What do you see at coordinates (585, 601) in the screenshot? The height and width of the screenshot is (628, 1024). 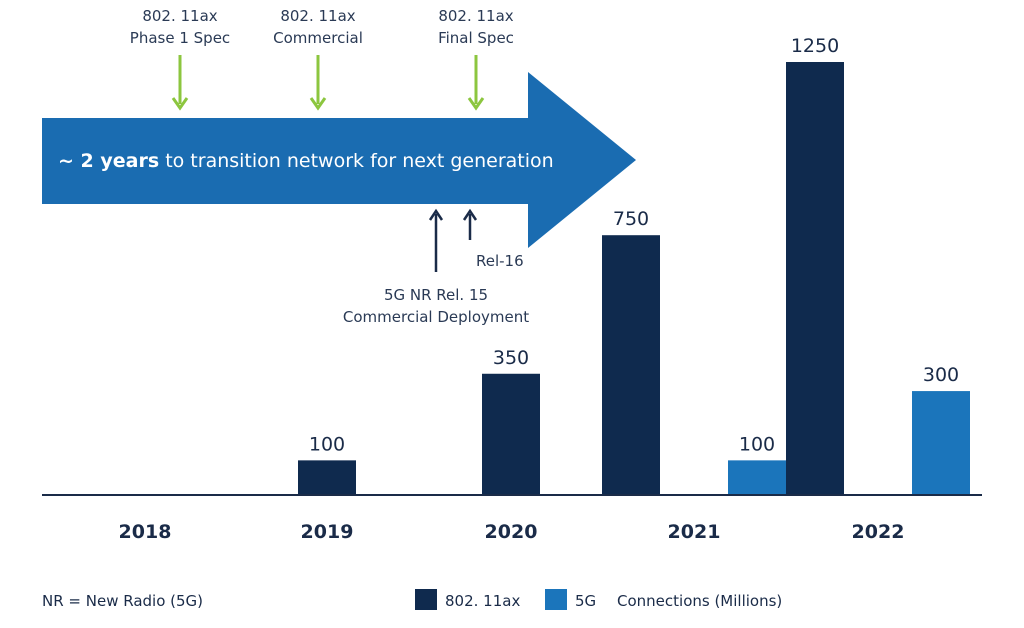 I see `legend-label-5g: 5G` at bounding box center [585, 601].